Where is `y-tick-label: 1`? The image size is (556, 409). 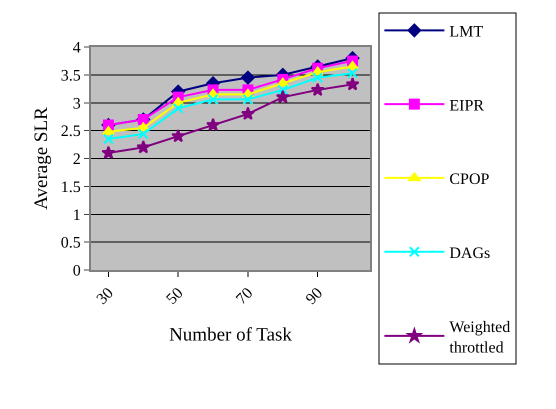
y-tick-label: 1 is located at coordinates (76, 215).